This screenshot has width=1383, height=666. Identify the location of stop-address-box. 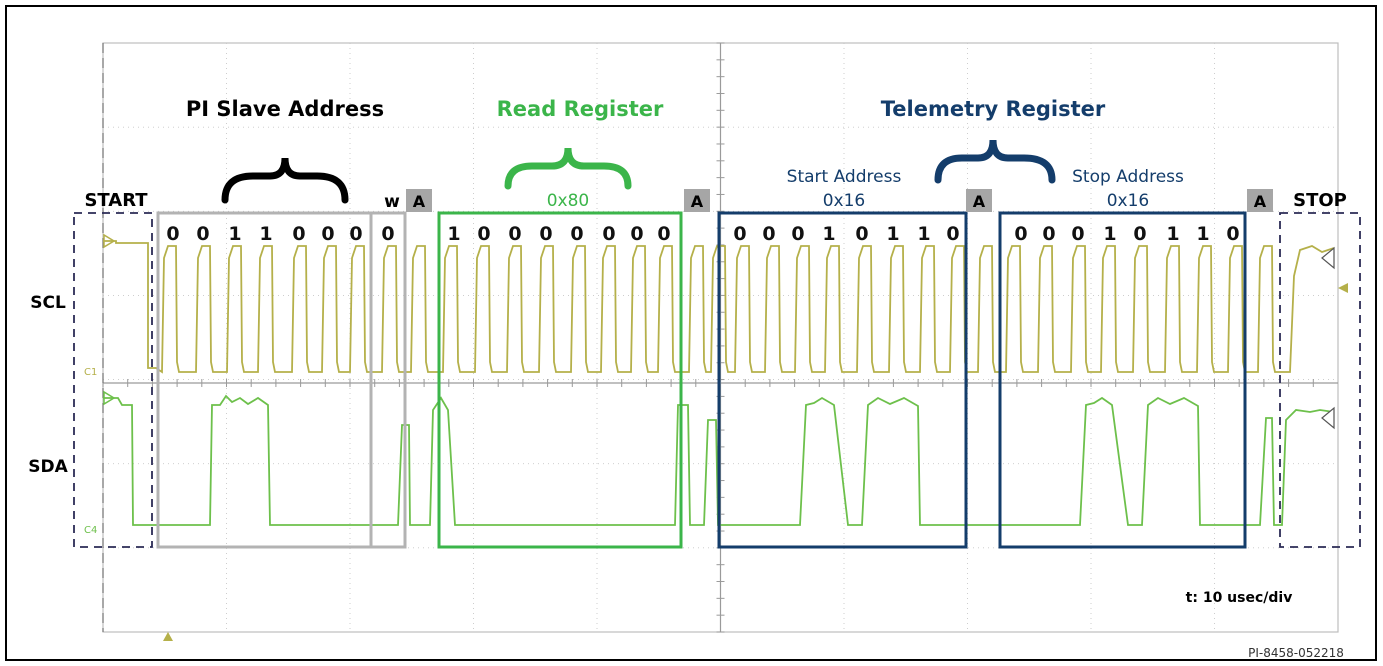
(1122, 380).